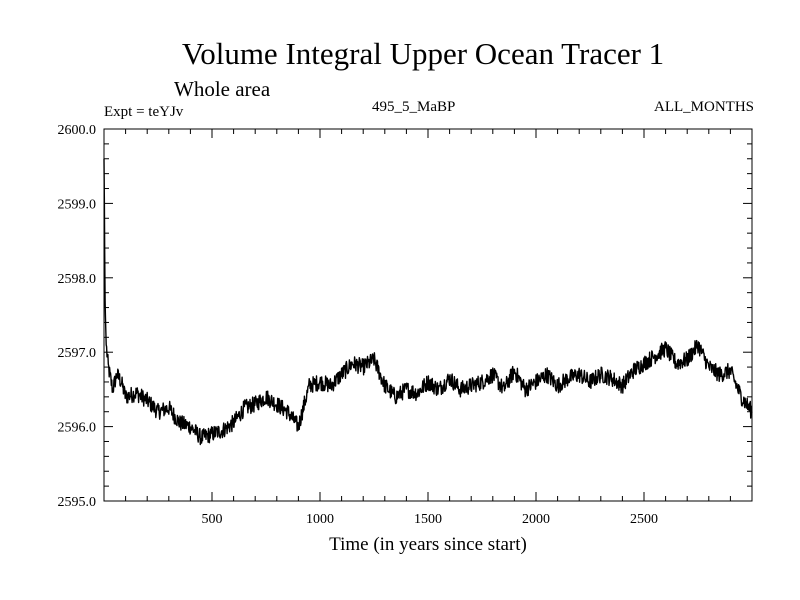  Describe the element at coordinates (414, 107) in the screenshot. I see `period-label: 495_5_MaBP` at that location.